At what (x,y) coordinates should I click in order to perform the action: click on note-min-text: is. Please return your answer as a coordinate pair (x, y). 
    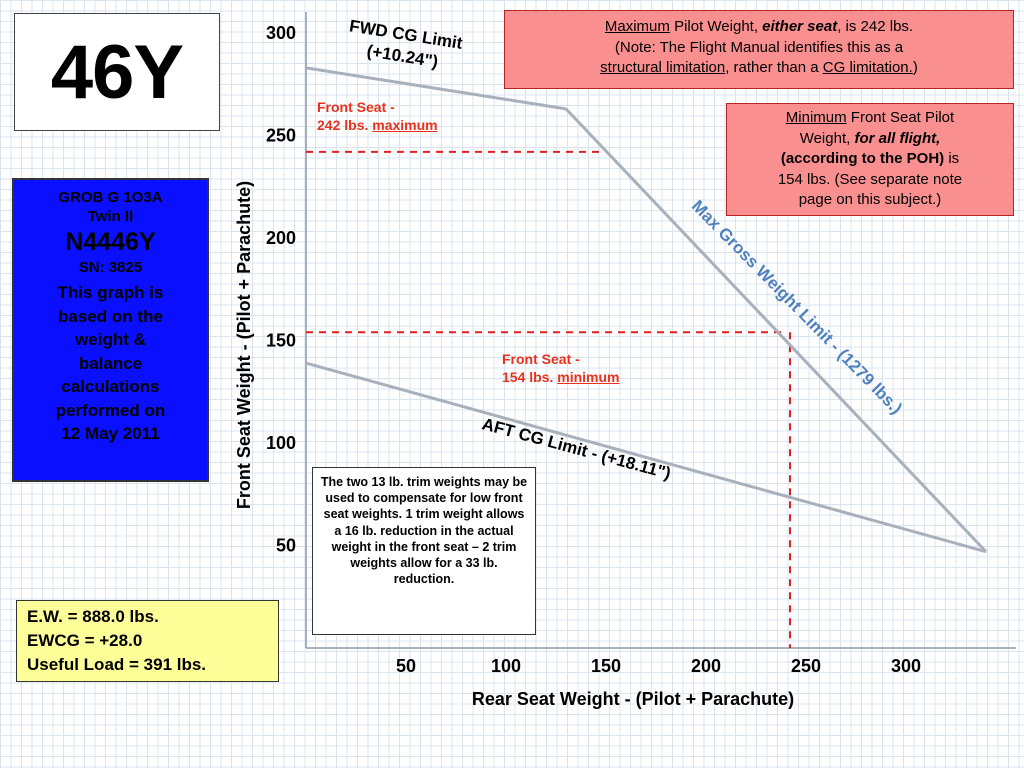
    Looking at the image, I should click on (952, 158).